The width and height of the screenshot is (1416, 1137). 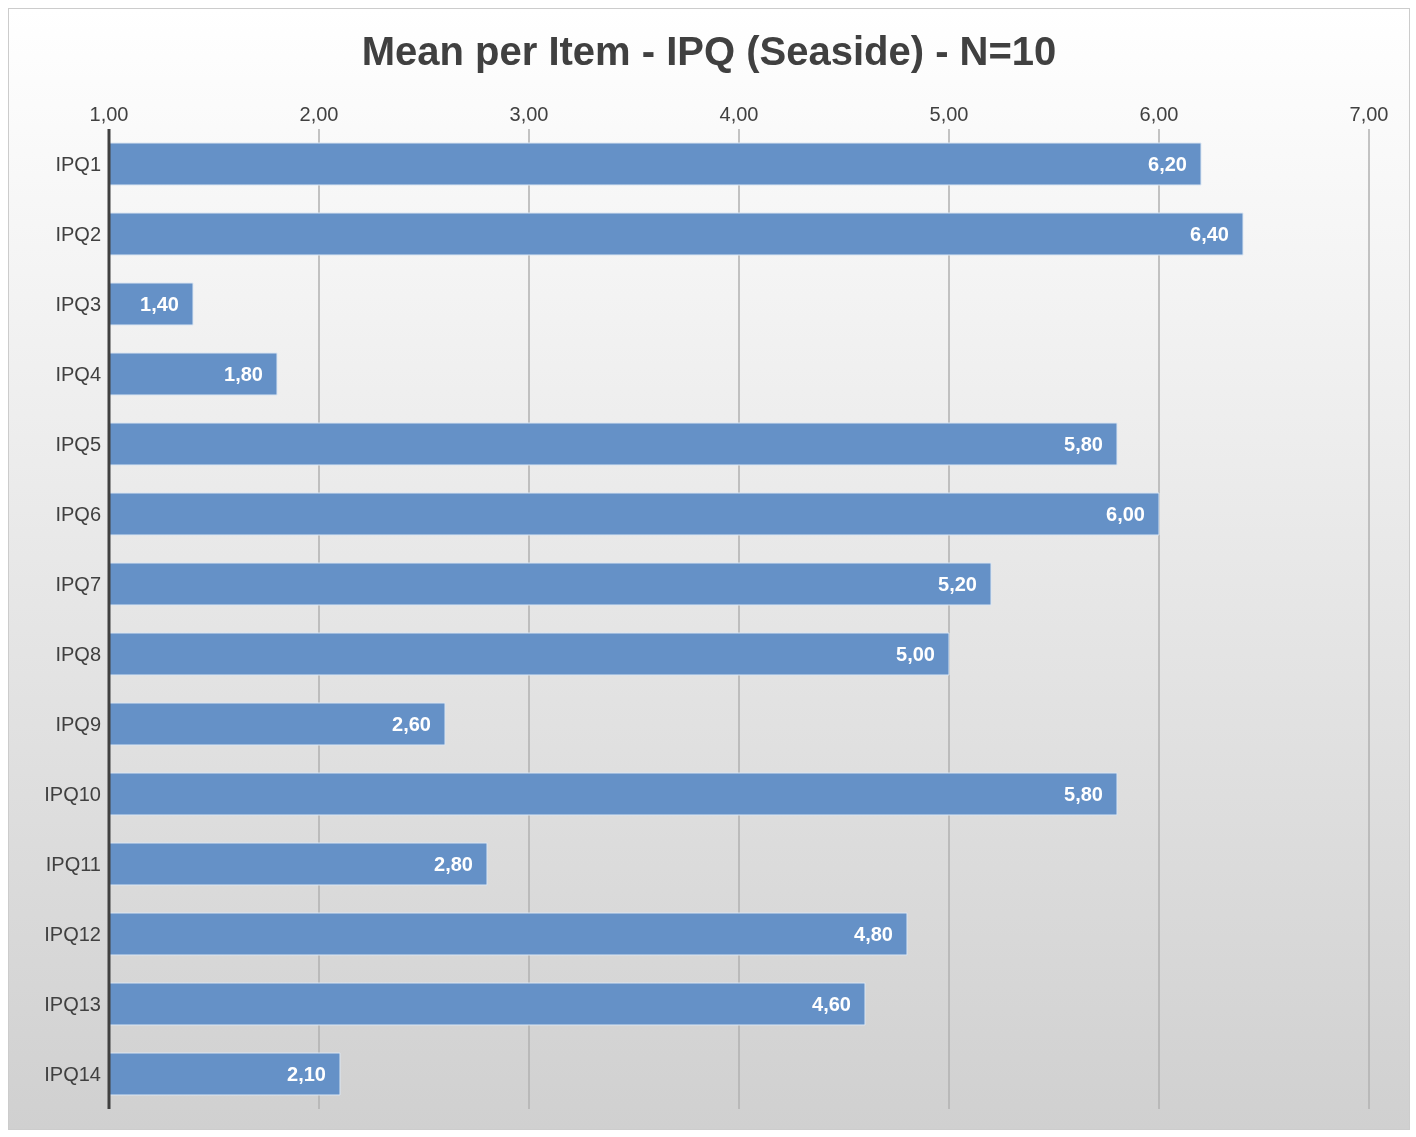 What do you see at coordinates (453, 864) in the screenshot?
I see `data-label: 2,80` at bounding box center [453, 864].